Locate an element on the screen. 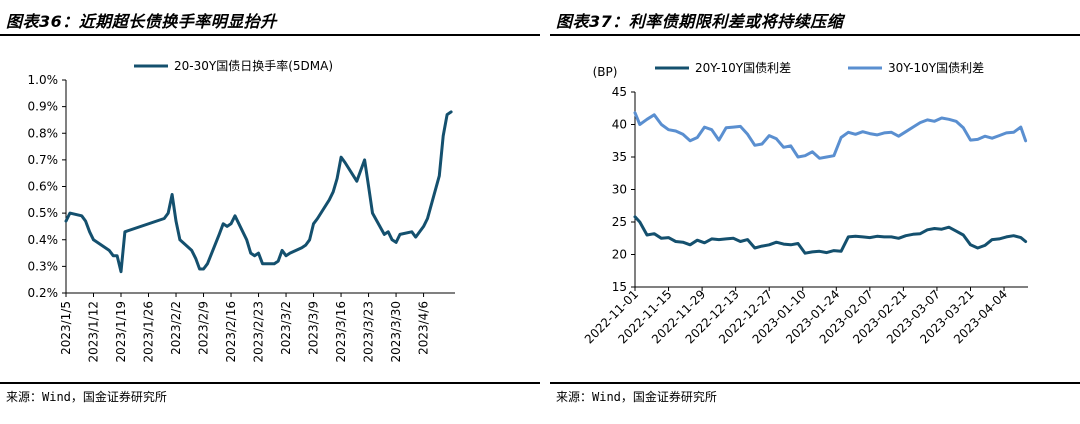  y-tick-label: 0.5% is located at coordinates (43, 213).